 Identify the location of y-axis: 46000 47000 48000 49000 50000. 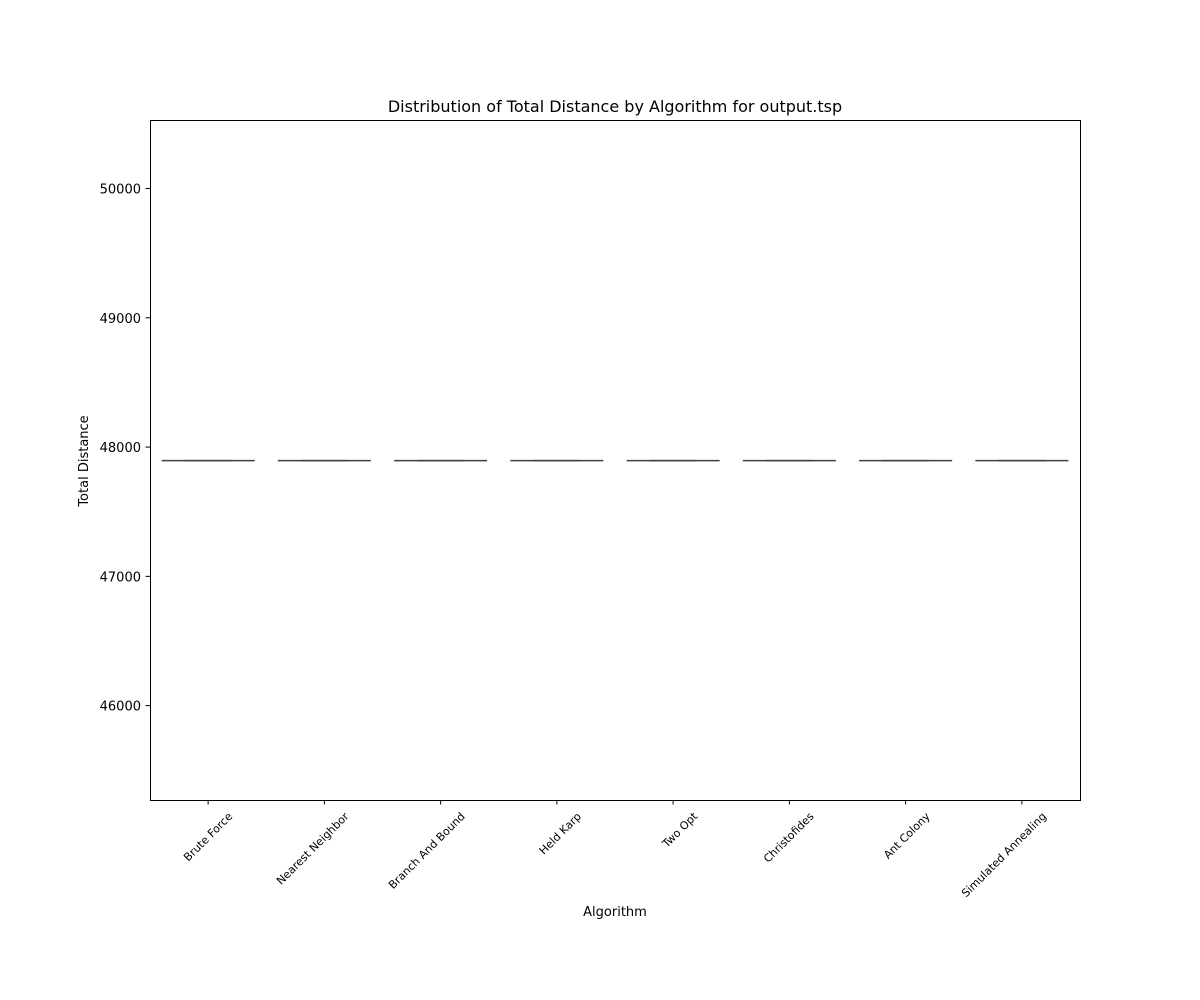
(125, 449).